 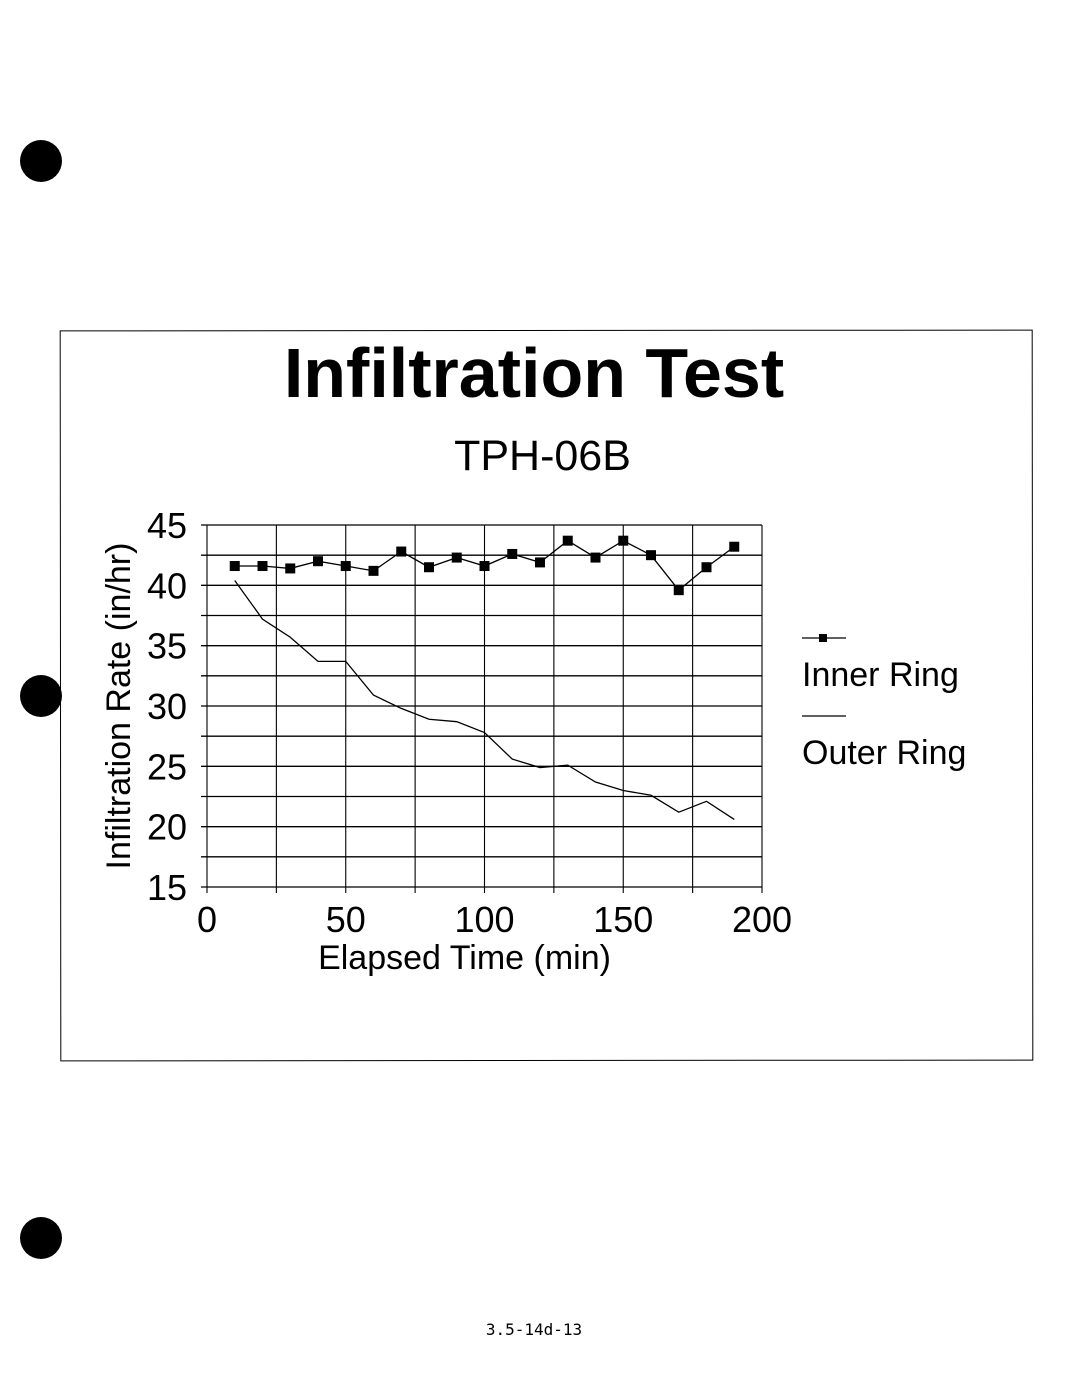 What do you see at coordinates (762, 919) in the screenshot?
I see `x-tick-label: 200` at bounding box center [762, 919].